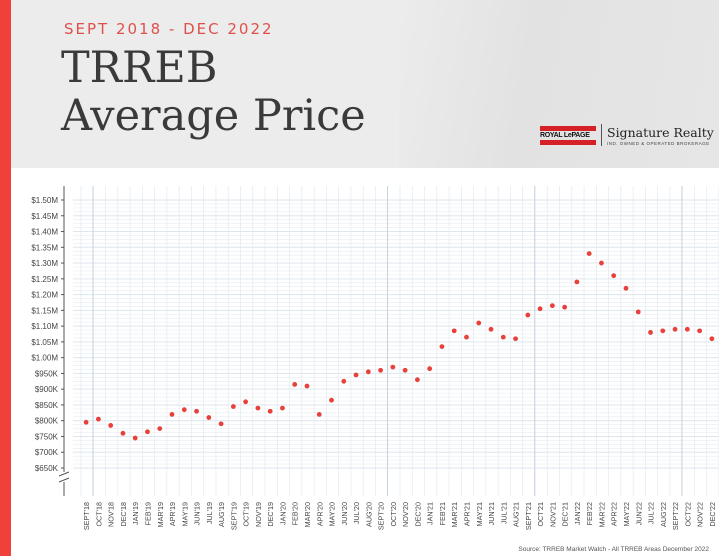 The image size is (719, 556). Describe the element at coordinates (169, 29) in the screenshot. I see `date-range-subtitle: SEPT 2018 - DEC 2022` at that location.